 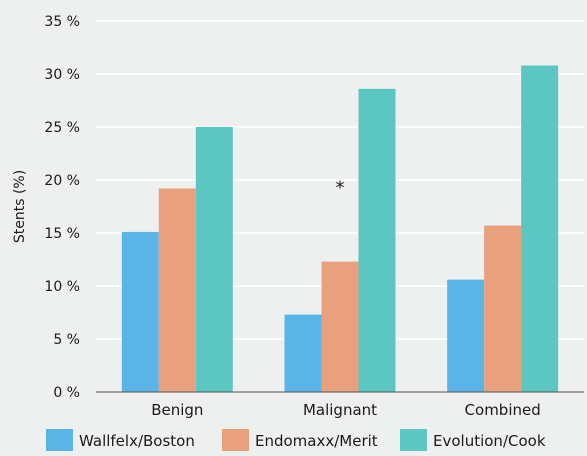 What do you see at coordinates (503, 410) in the screenshot?
I see `x-category-label: Combined` at bounding box center [503, 410].